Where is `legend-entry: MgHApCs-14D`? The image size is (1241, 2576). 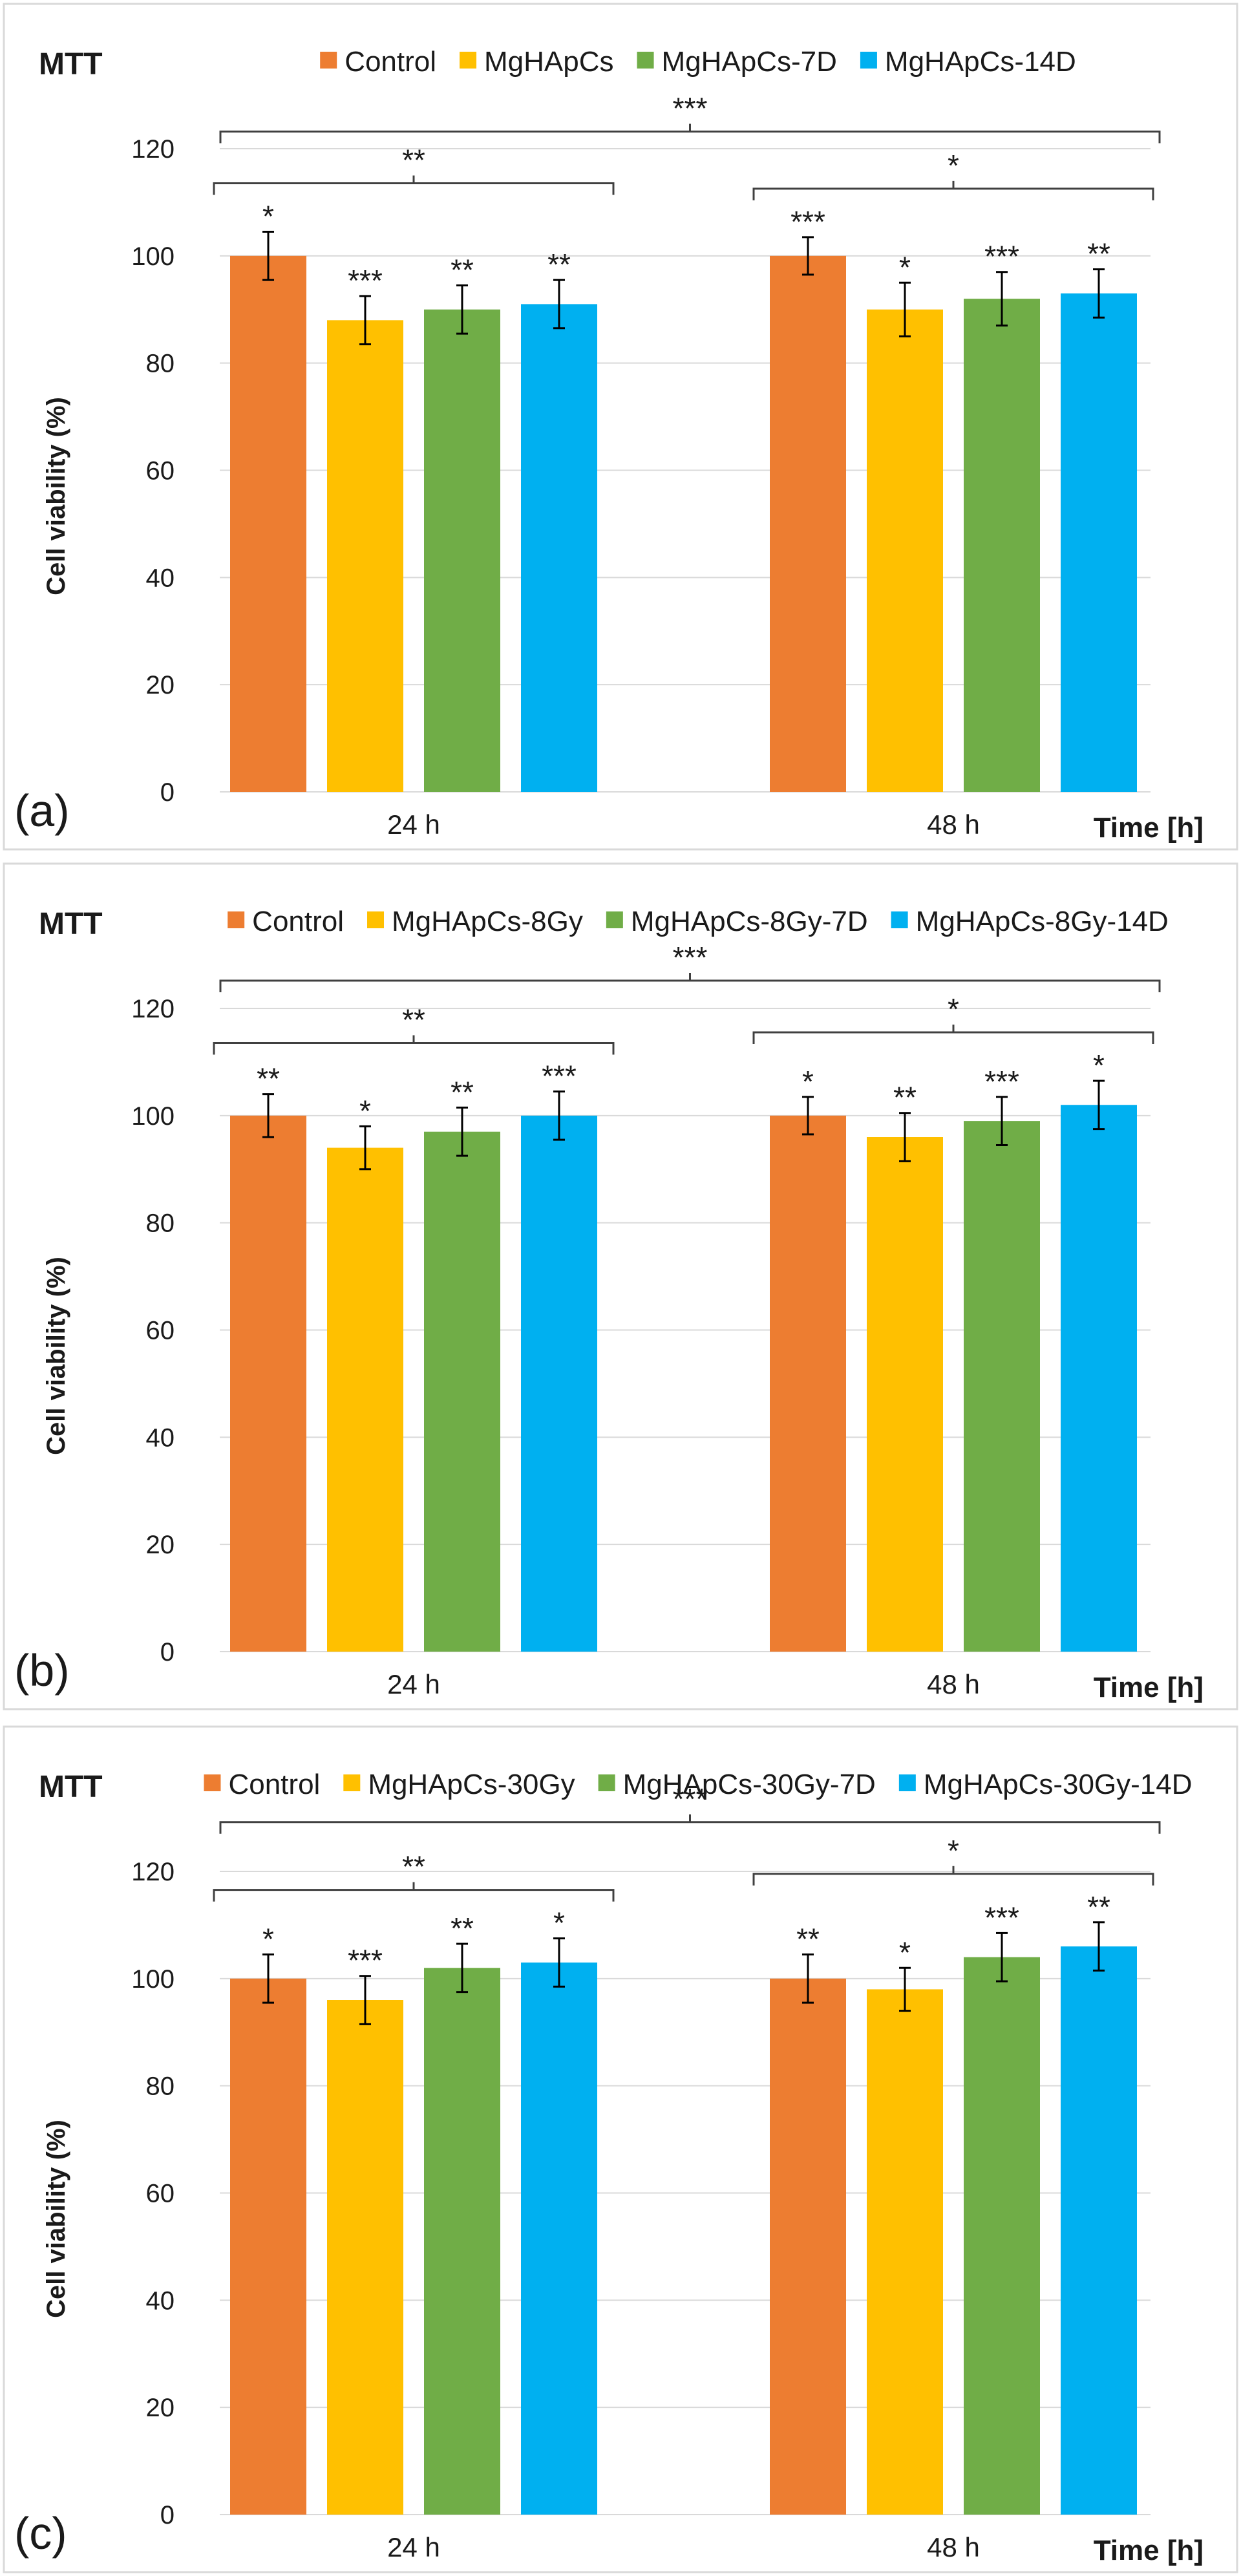 legend-entry: MgHApCs-14D is located at coordinates (980, 62).